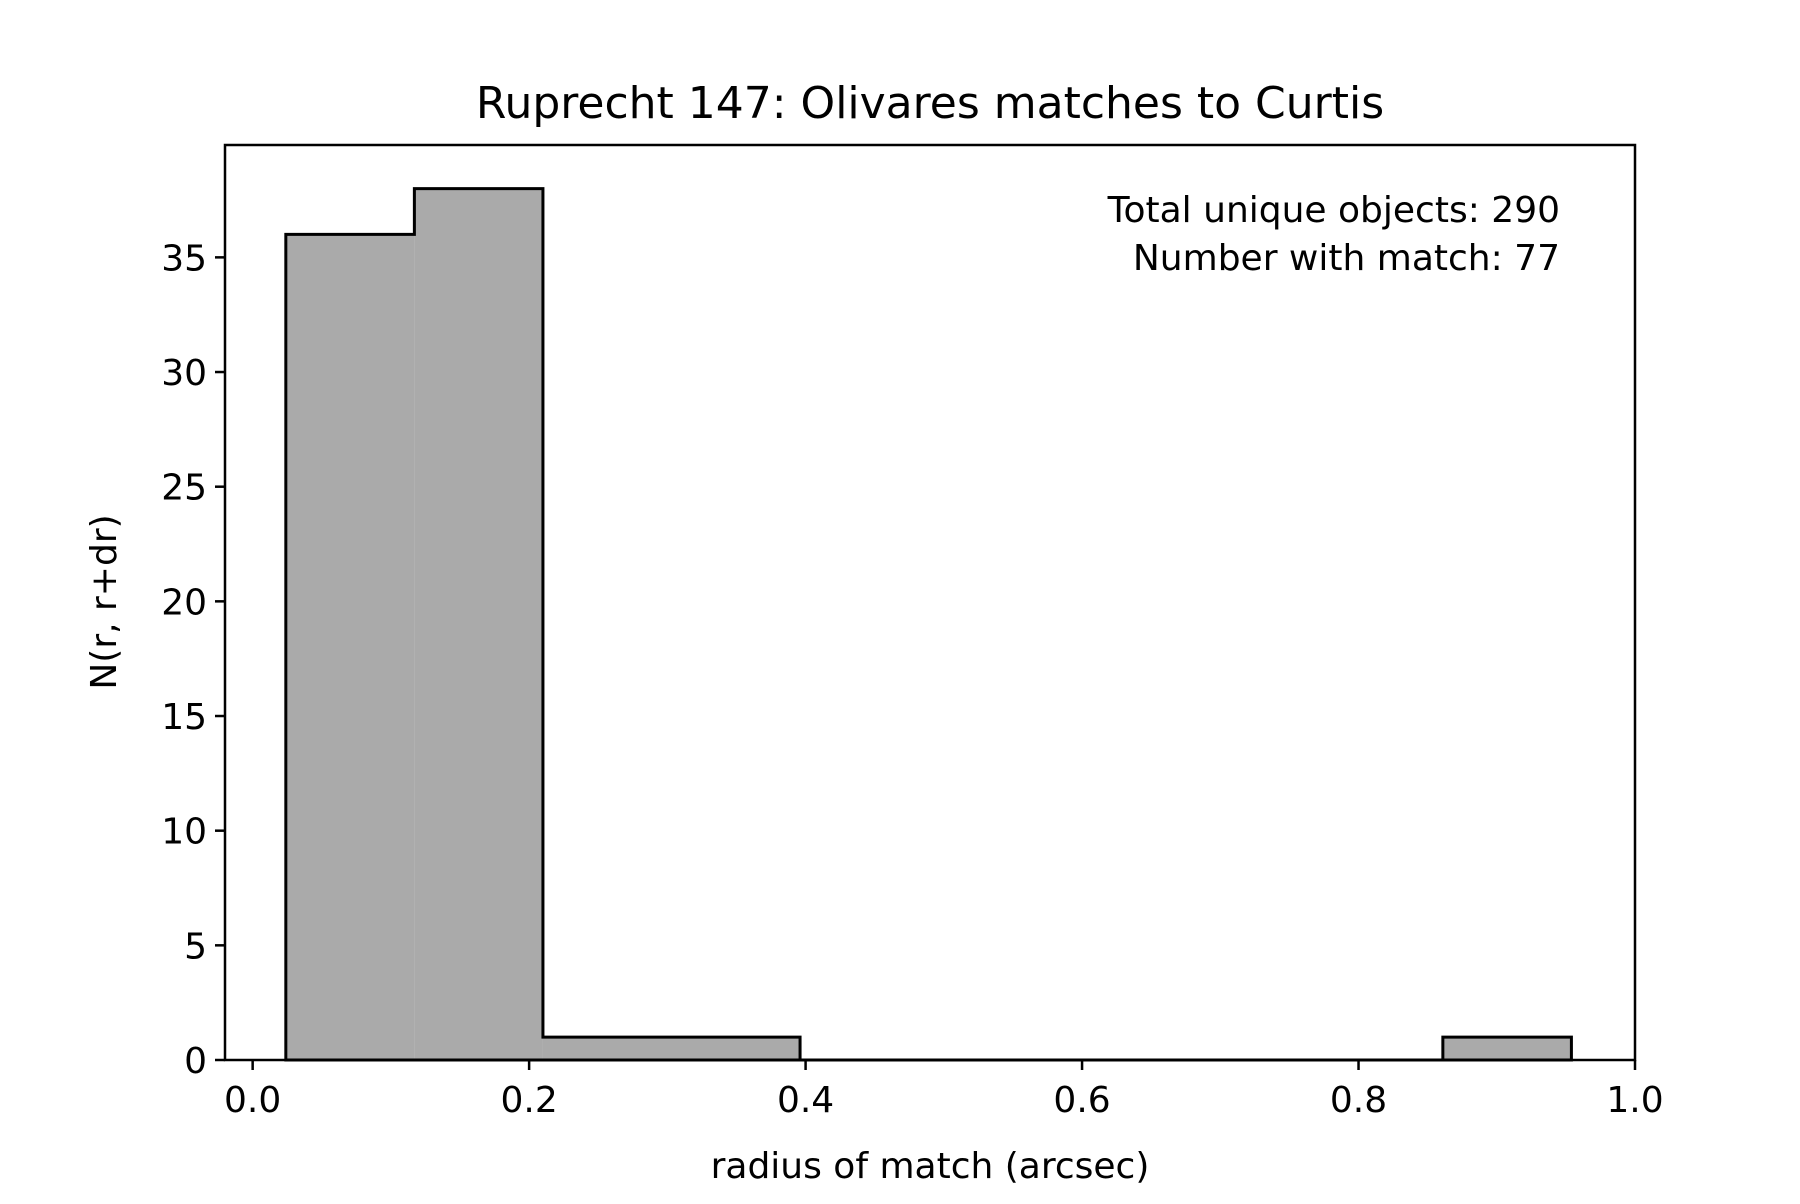 The width and height of the screenshot is (1800, 1204). What do you see at coordinates (184, 373) in the screenshot?
I see `y-tick-label: 30` at bounding box center [184, 373].